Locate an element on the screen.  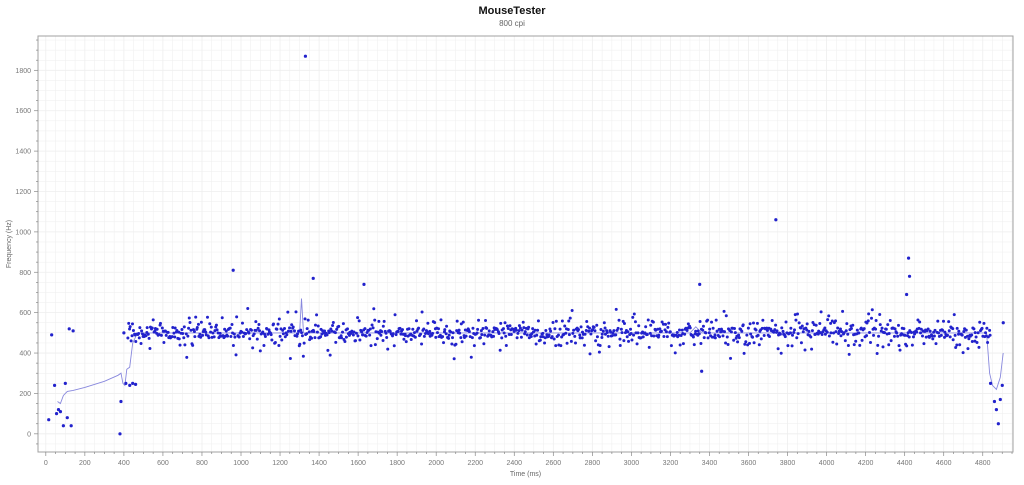
x-tick-label: 4000 is located at coordinates (827, 463).